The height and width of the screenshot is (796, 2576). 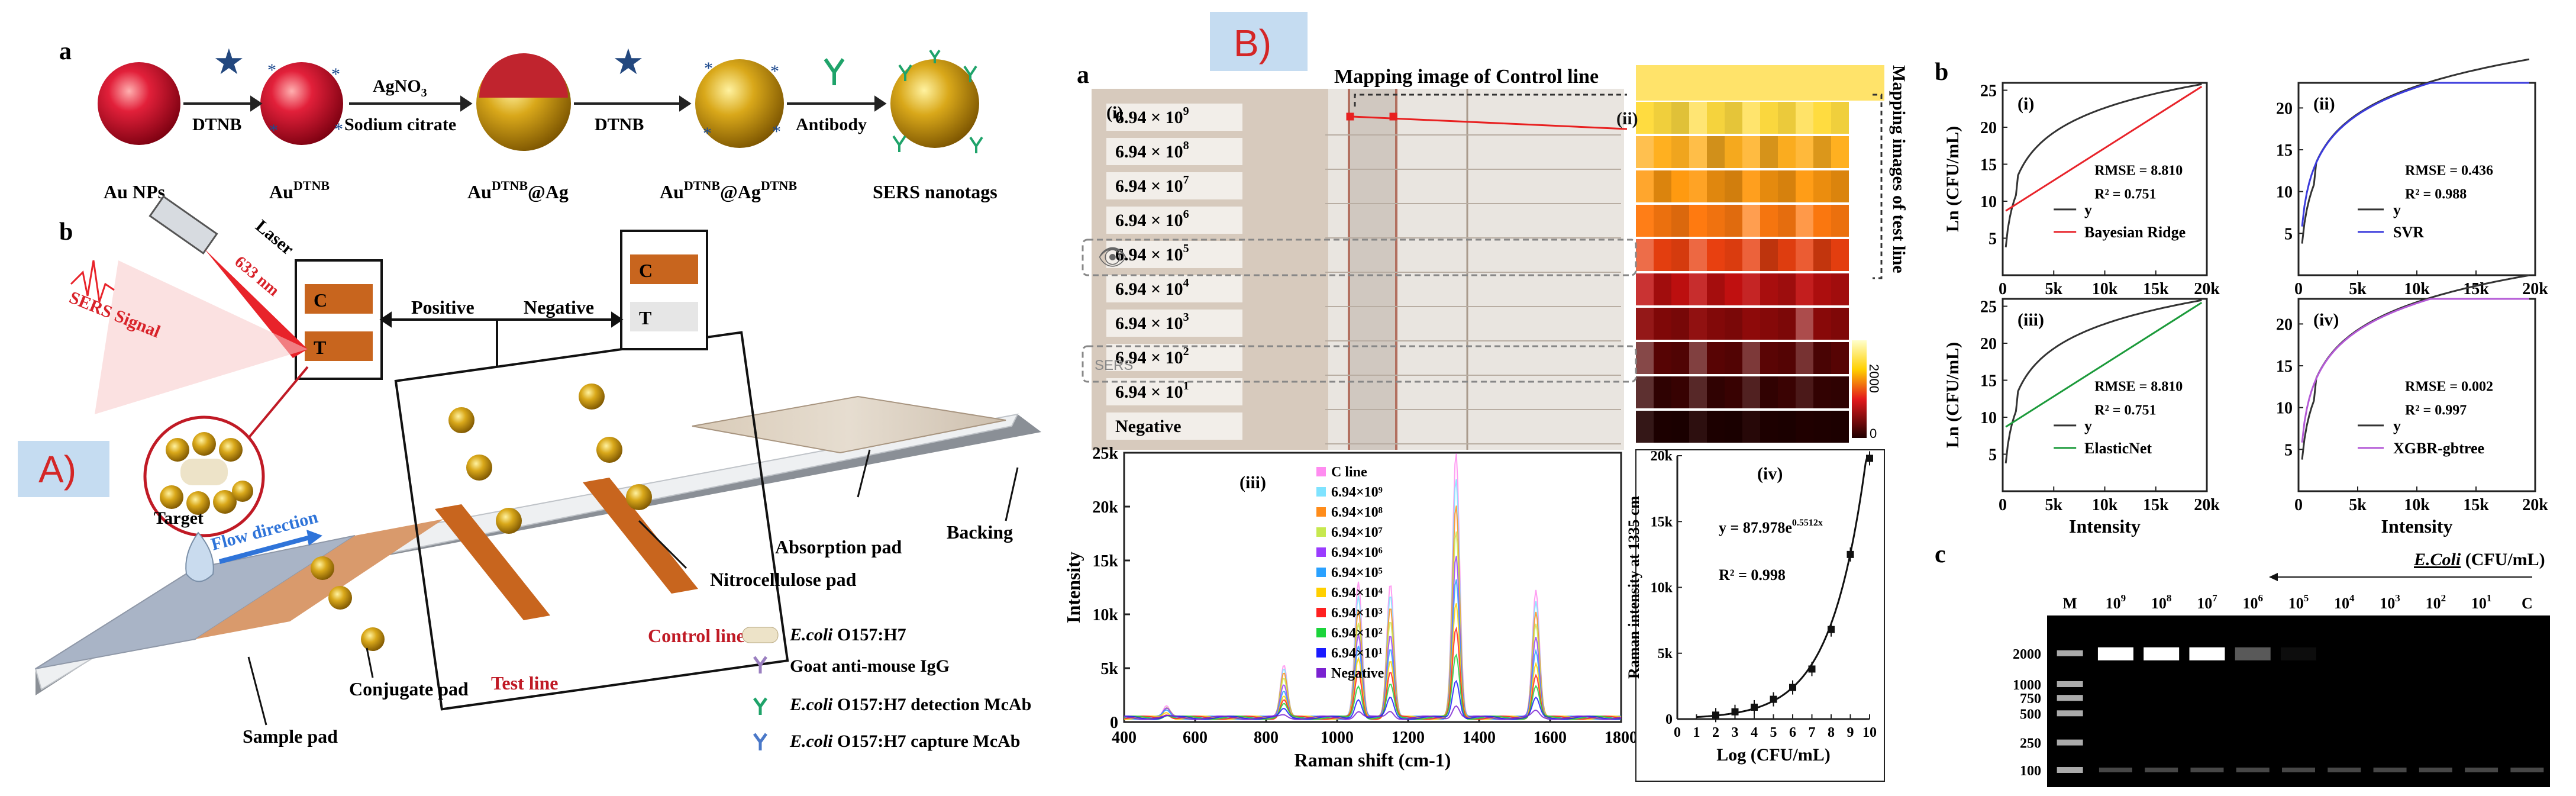 What do you see at coordinates (2449, 386) in the screenshot?
I see `rmse: RMSE = 0.002` at bounding box center [2449, 386].